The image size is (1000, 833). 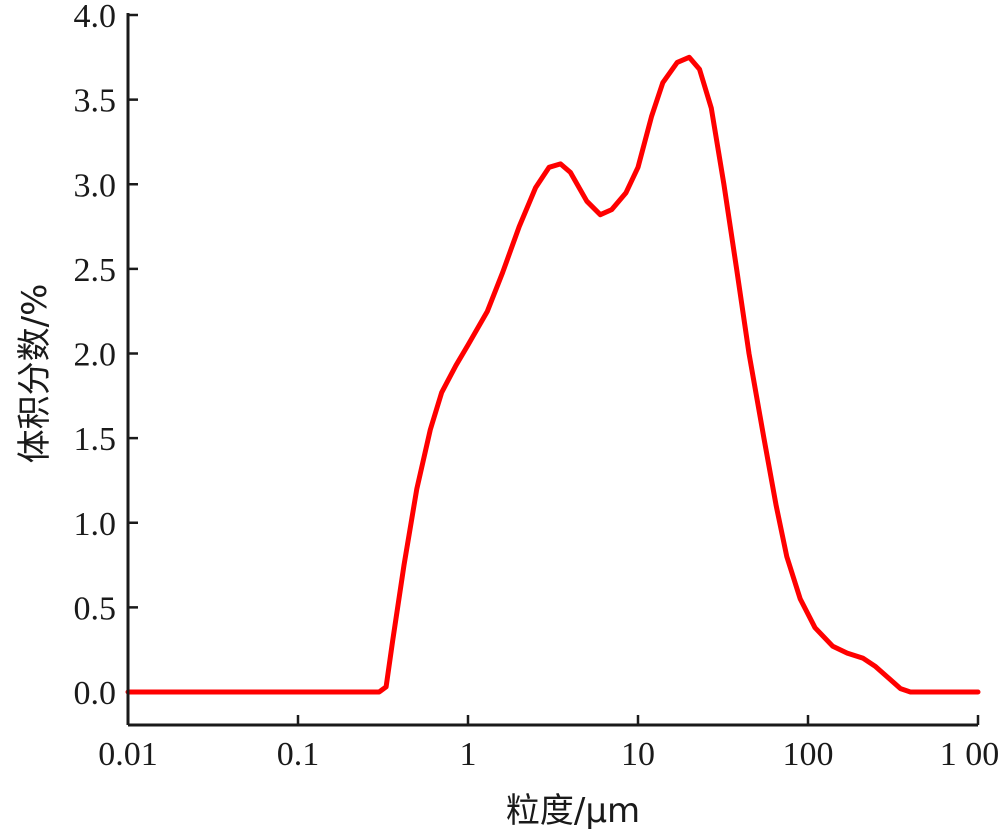 What do you see at coordinates (95, 693) in the screenshot?
I see `y-tick-label: 0.0` at bounding box center [95, 693].